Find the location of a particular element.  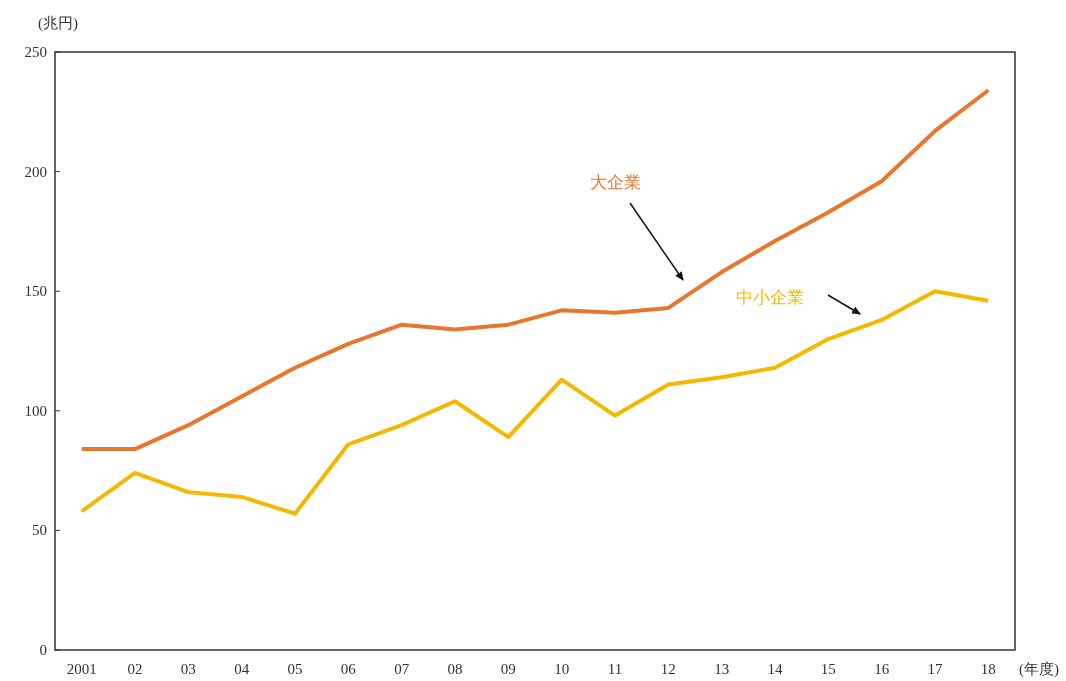

x-tick-label: 17 is located at coordinates (935, 669).